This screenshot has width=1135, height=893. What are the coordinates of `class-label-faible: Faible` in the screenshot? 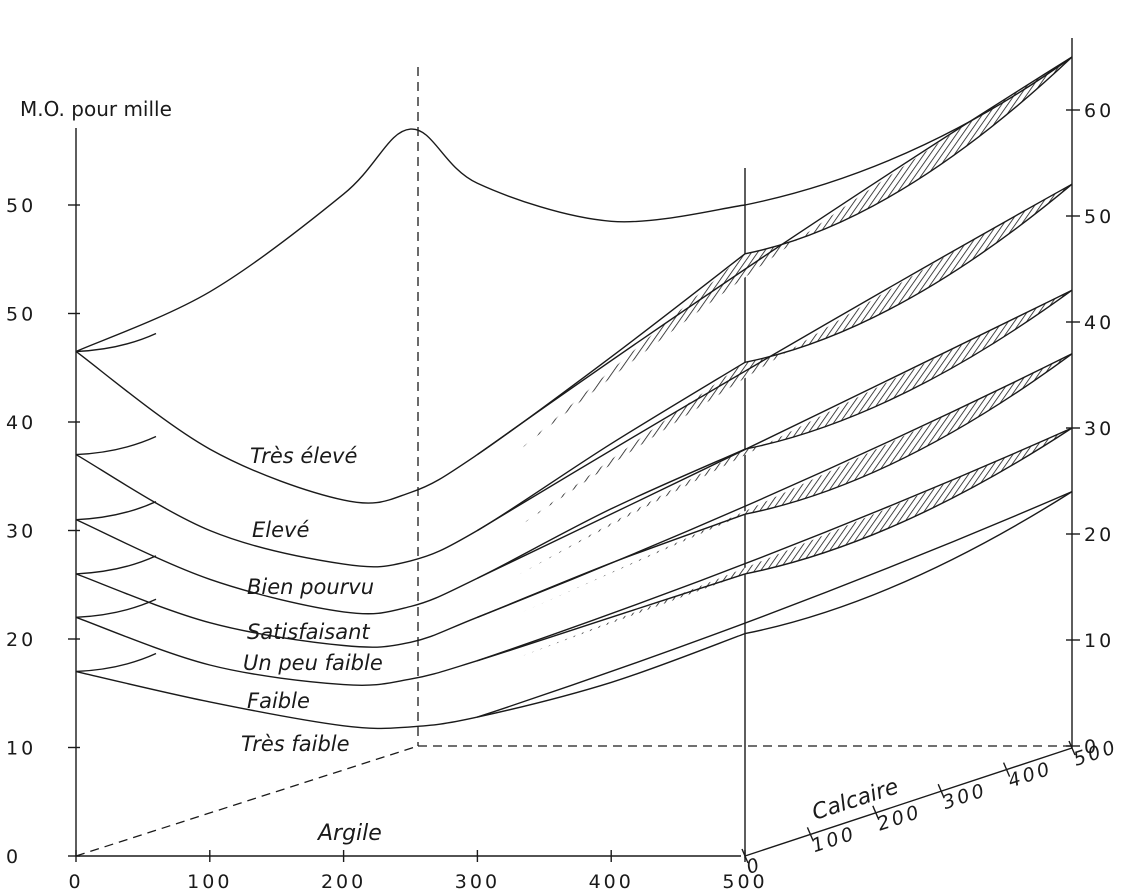 It's located at (278, 701).